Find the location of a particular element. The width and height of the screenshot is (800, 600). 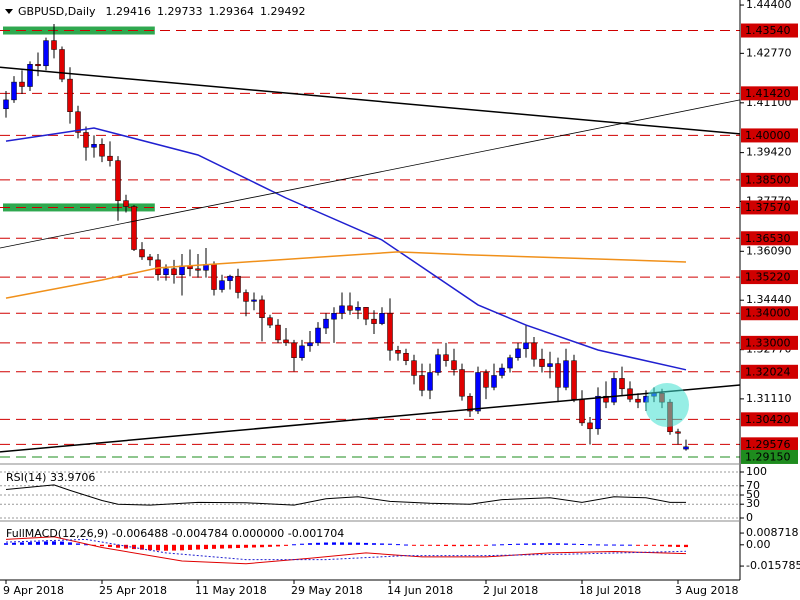

y-tick-label: 1.42770 is located at coordinates (769, 52).